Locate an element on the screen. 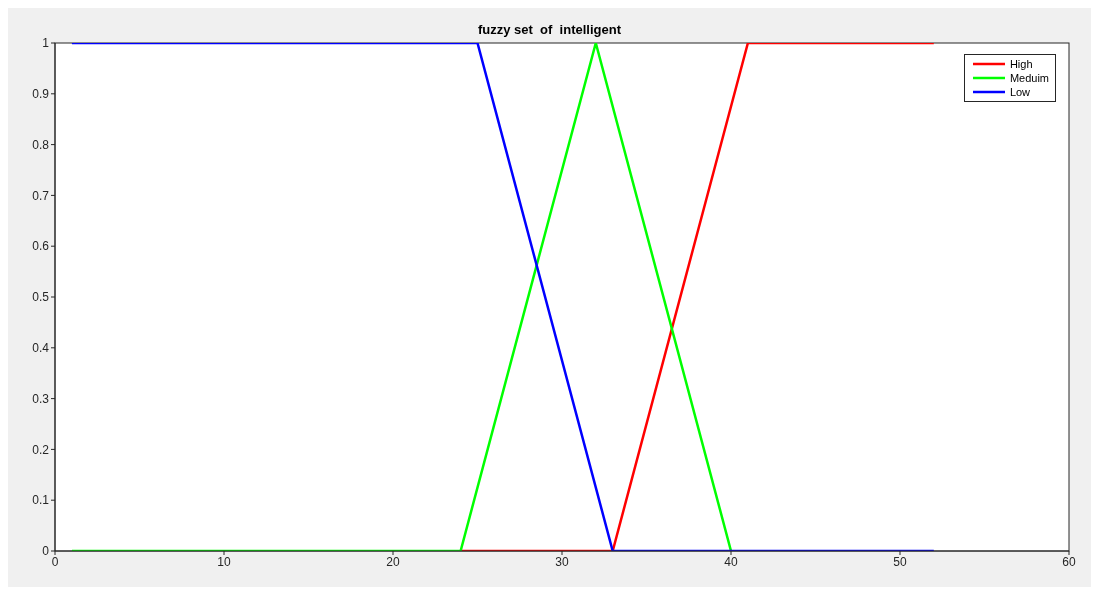 Image resolution: width=1099 pixels, height=595 pixels. y-tick-label: 0.1 is located at coordinates (41, 500).